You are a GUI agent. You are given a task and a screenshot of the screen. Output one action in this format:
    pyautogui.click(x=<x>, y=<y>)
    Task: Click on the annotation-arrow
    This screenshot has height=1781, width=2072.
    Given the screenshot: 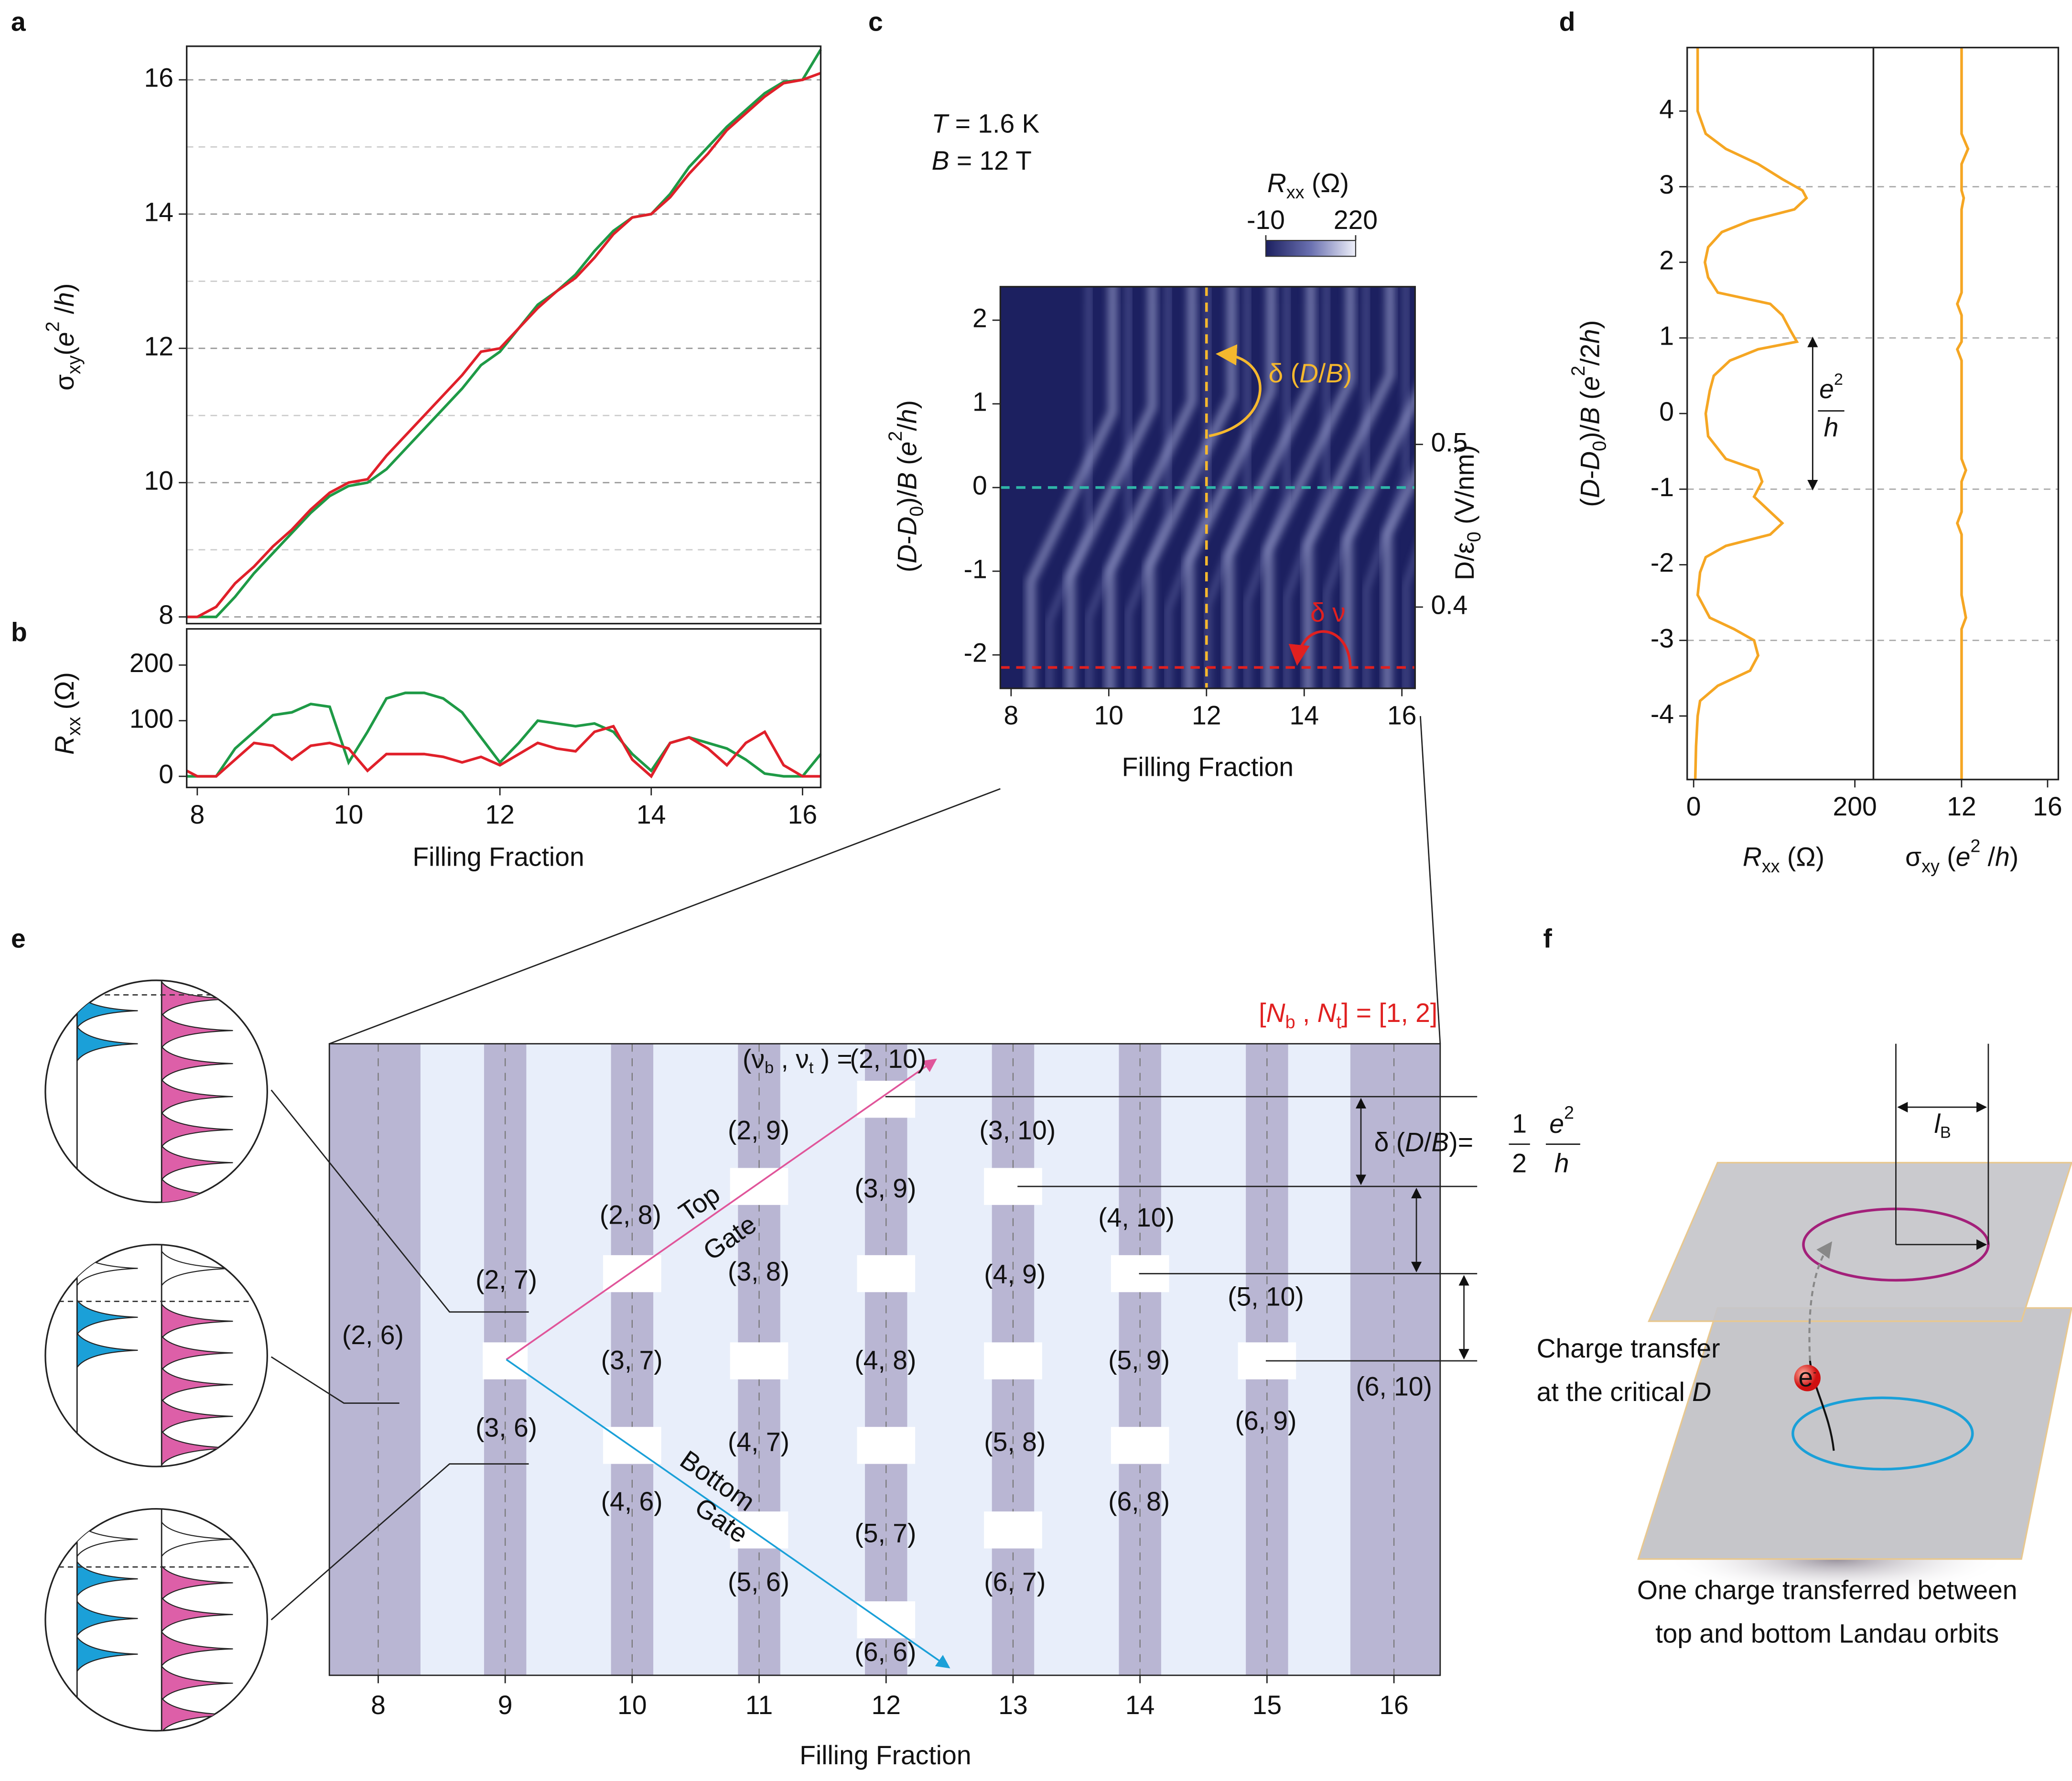 What is the action you would take?
    pyautogui.click(x=1320, y=648)
    